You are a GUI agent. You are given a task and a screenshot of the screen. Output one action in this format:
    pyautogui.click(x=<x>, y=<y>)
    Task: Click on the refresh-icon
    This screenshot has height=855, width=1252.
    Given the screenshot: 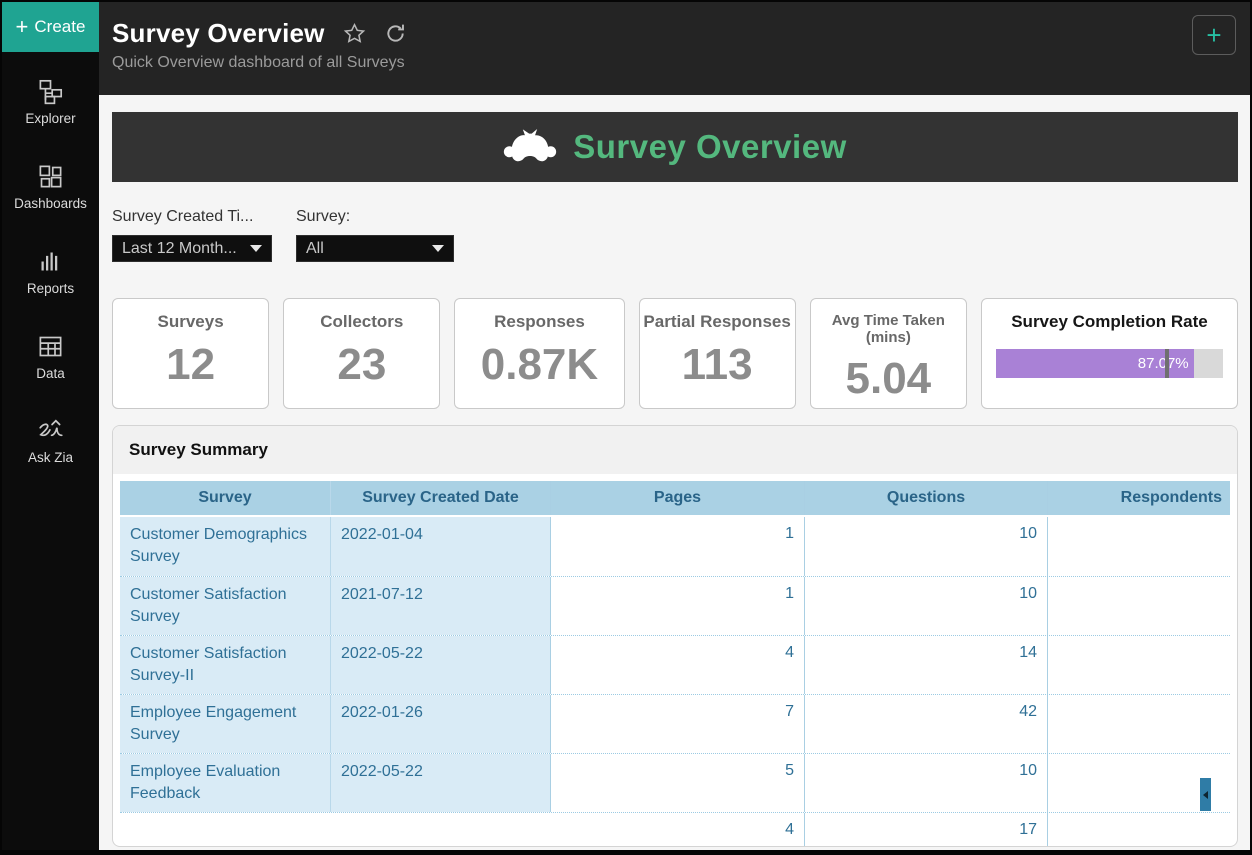 What is the action you would take?
    pyautogui.click(x=395, y=33)
    